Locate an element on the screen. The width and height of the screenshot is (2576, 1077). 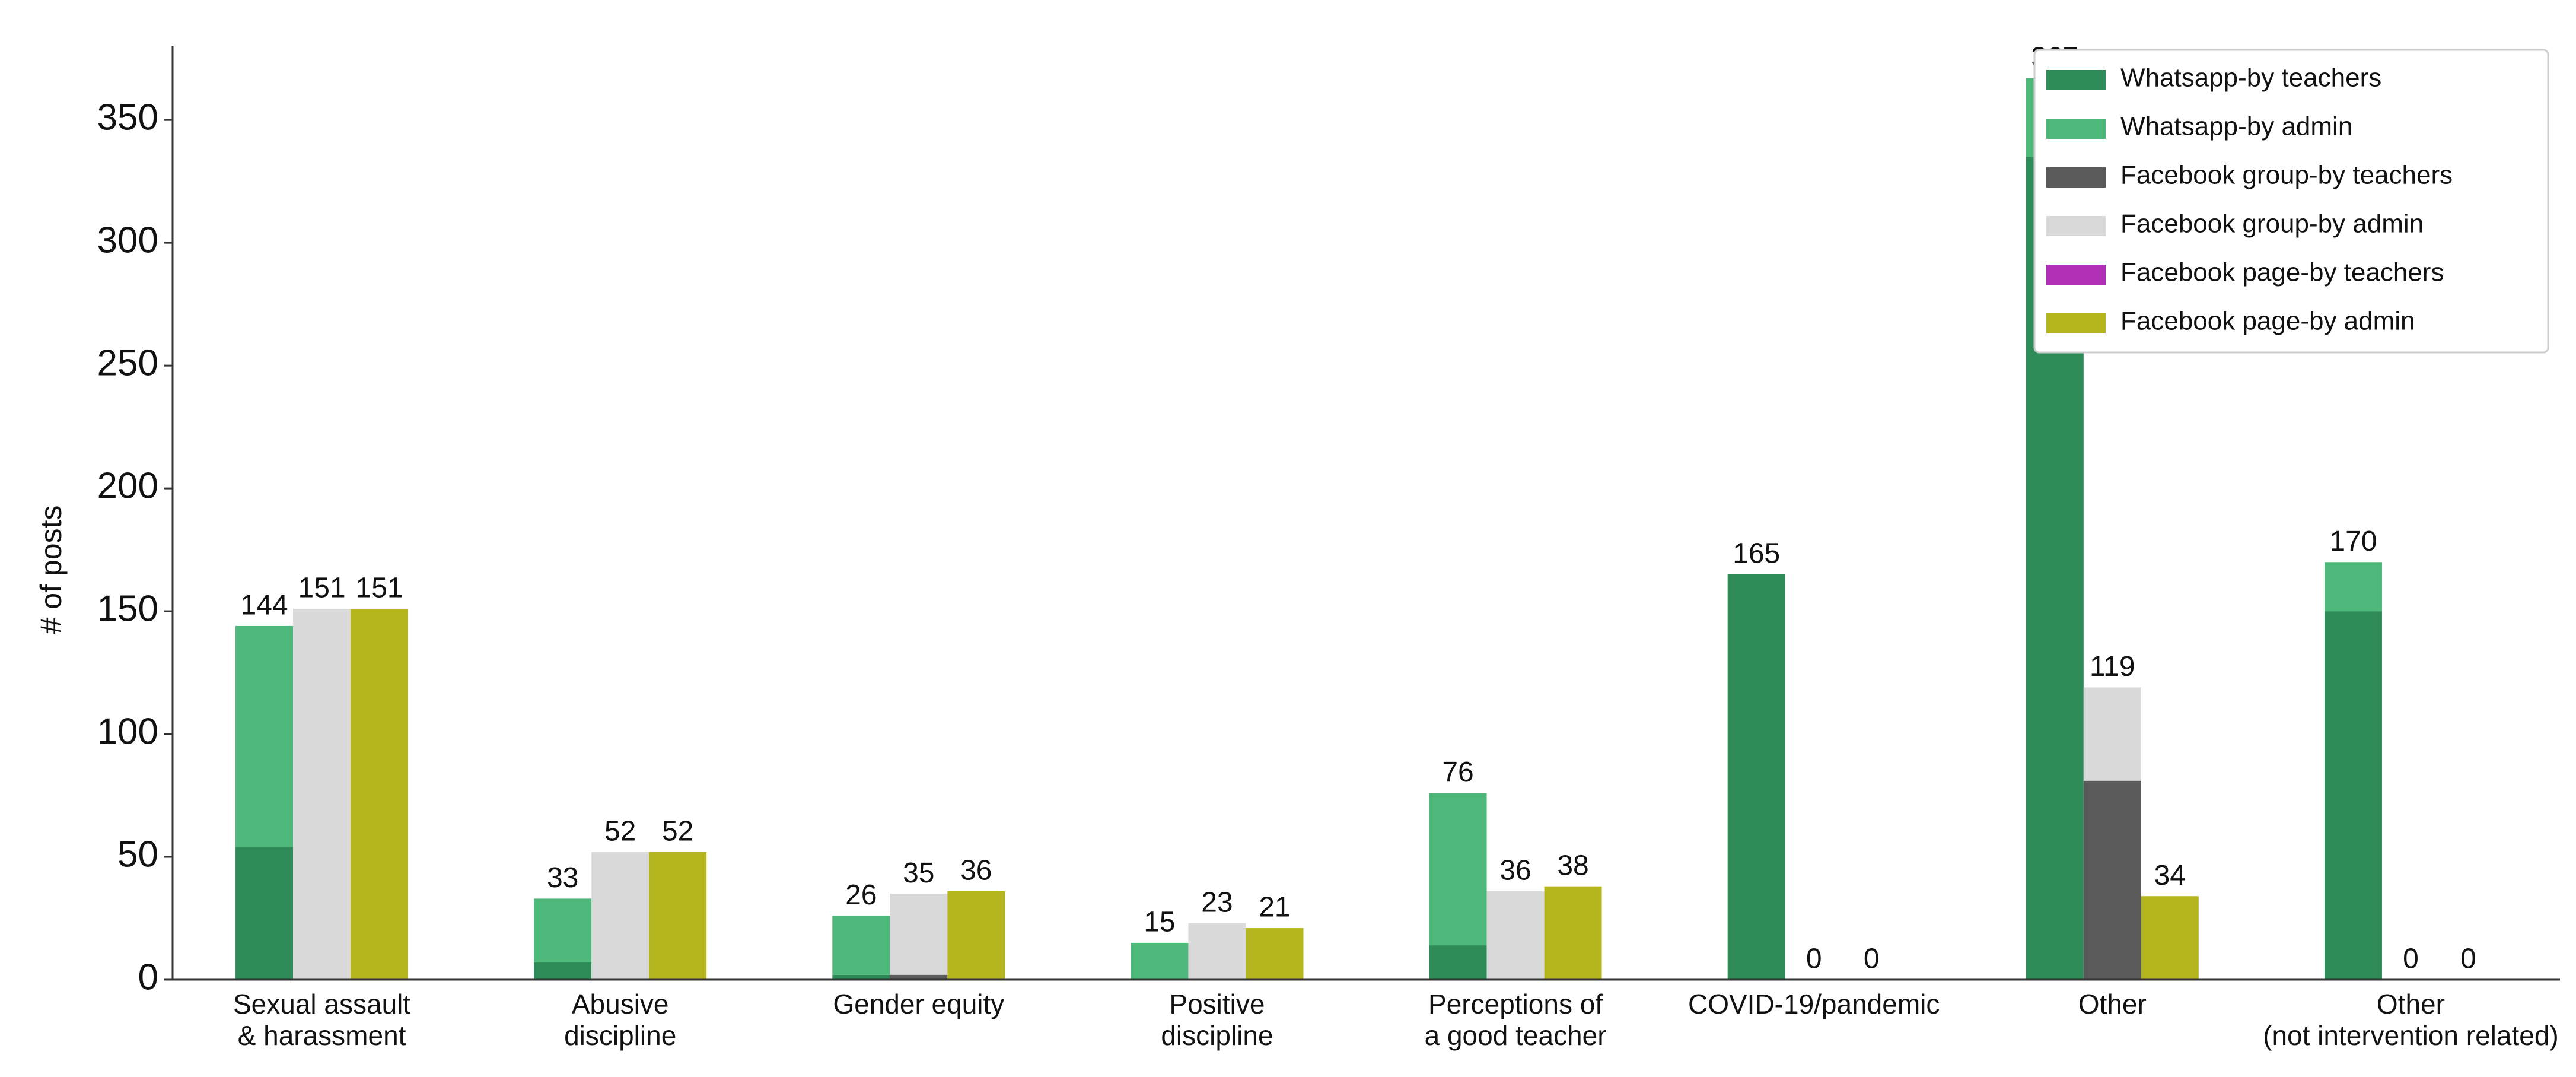
legend-box is located at coordinates (2291, 201).